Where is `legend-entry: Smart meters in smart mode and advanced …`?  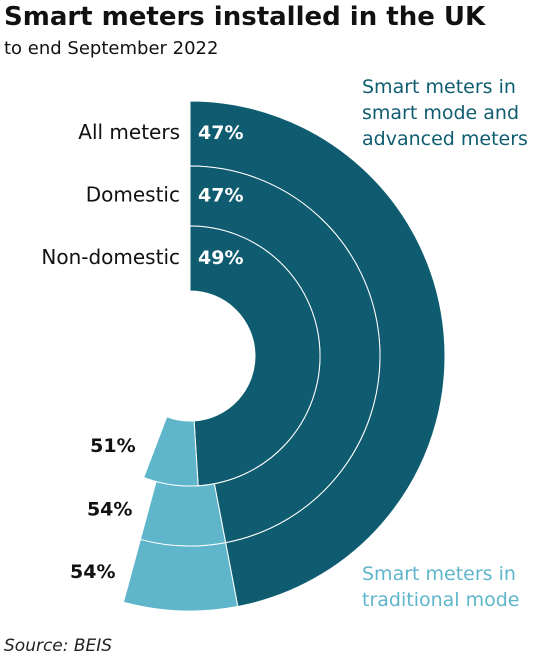
legend-entry: Smart meters in smart mode and advanced … is located at coordinates (445, 113).